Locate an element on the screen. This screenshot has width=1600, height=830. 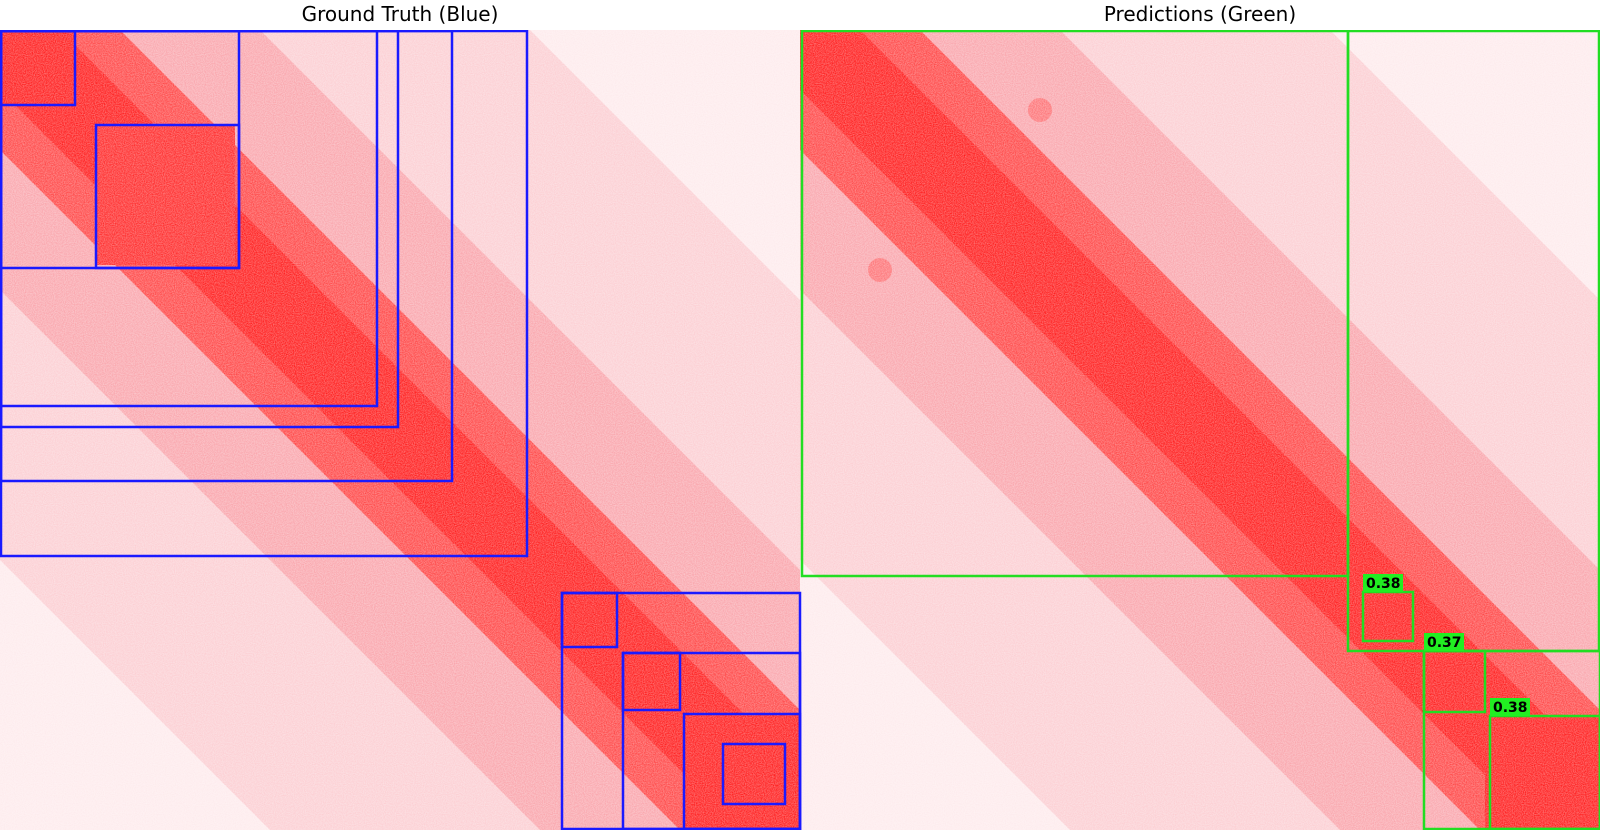
prediction-score-labels: 0.38 0.37 0.38 is located at coordinates (1446, 645).